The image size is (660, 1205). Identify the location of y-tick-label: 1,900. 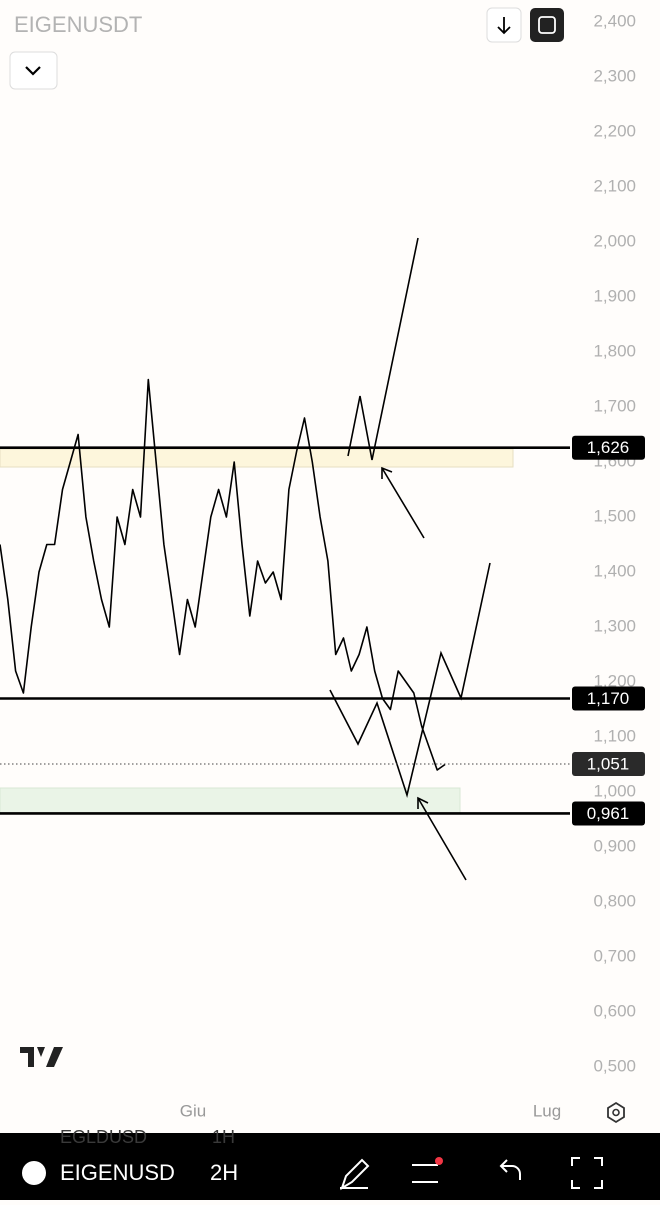
(614, 295).